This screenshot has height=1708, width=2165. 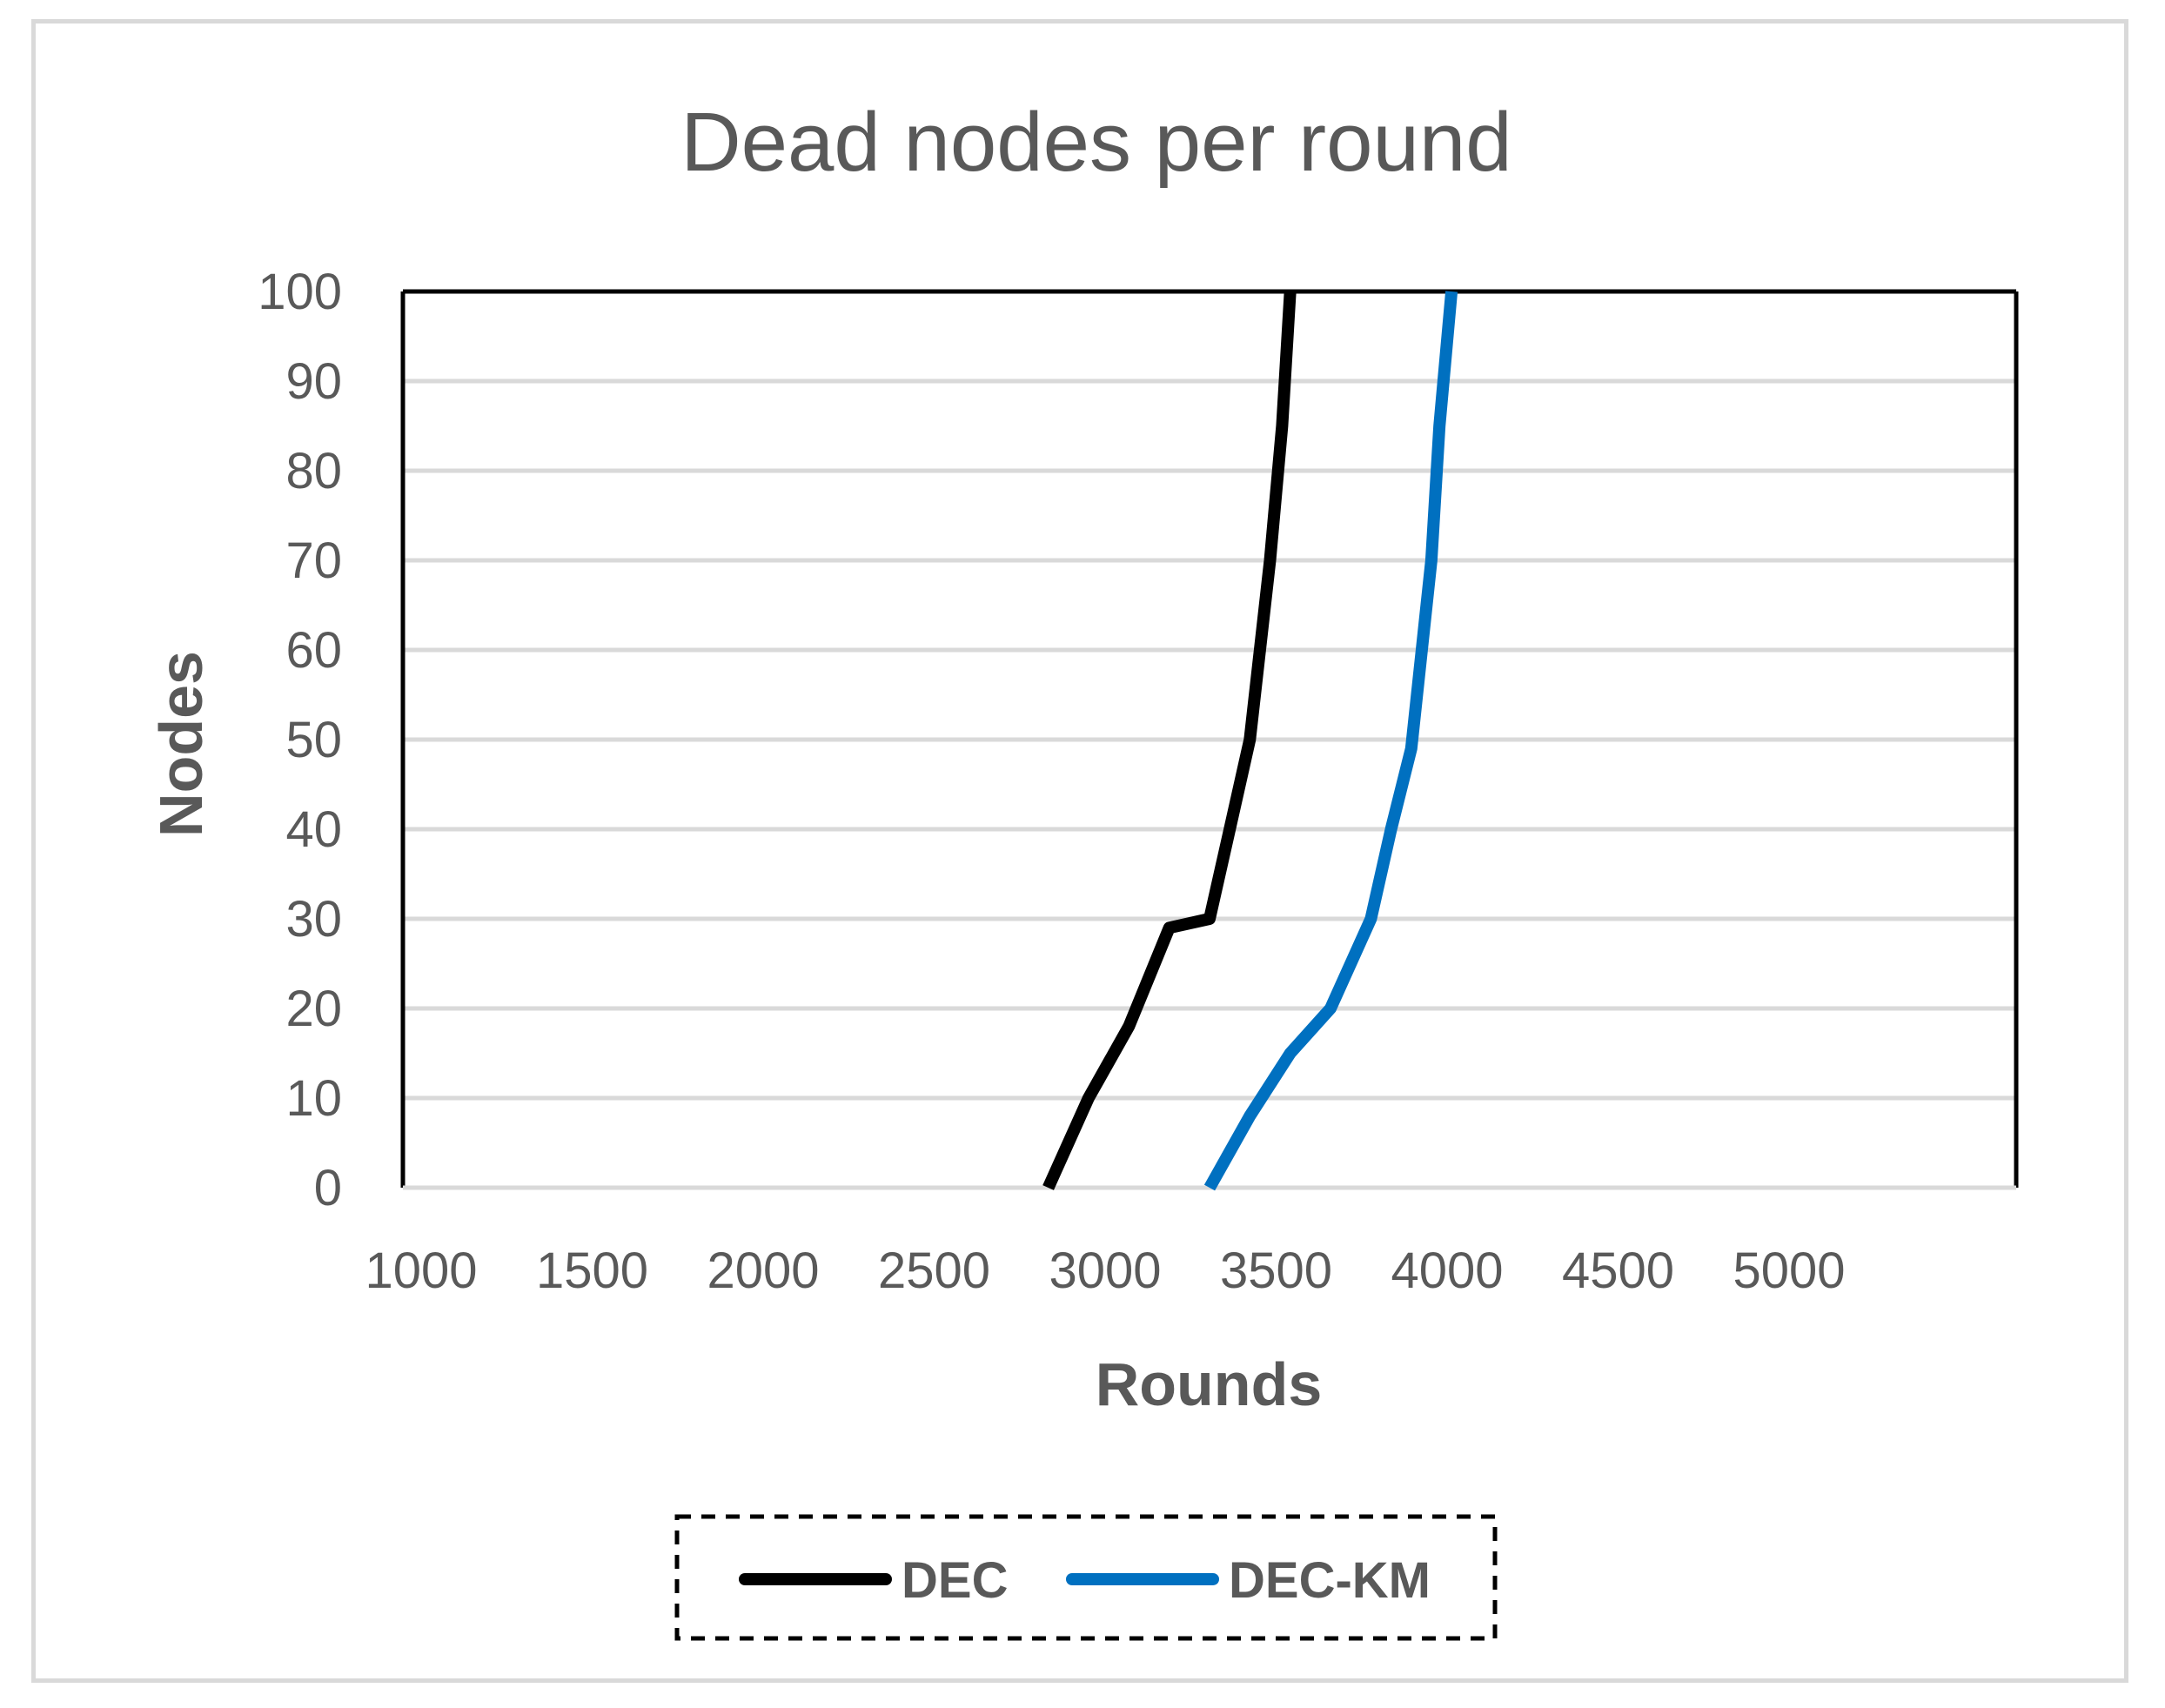 I want to click on y-tick-label: 90, so click(x=313, y=382).